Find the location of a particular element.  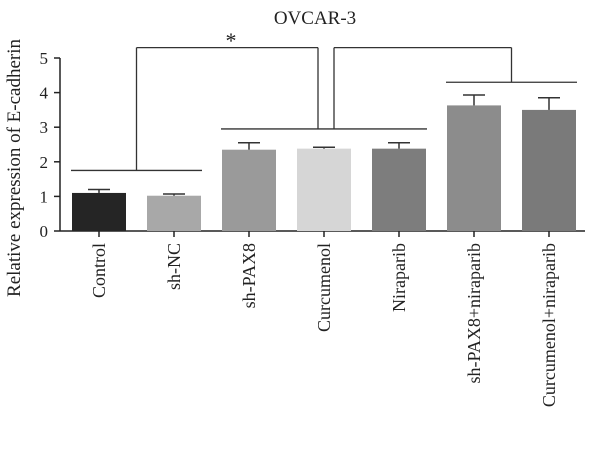

category-label-5: sh-PAX8+niraparib is located at coordinates (474, 313).